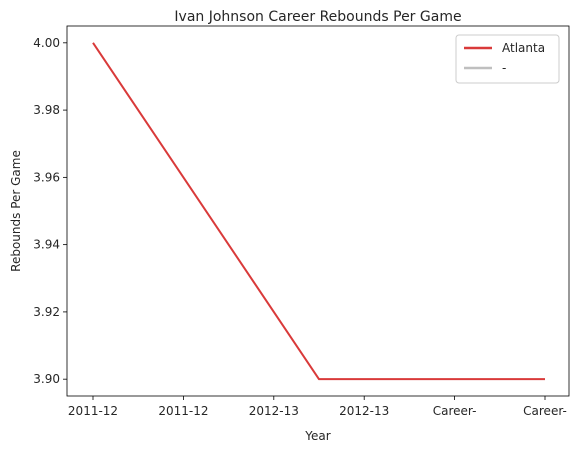  I want to click on legend-label: -, so click(504, 68).